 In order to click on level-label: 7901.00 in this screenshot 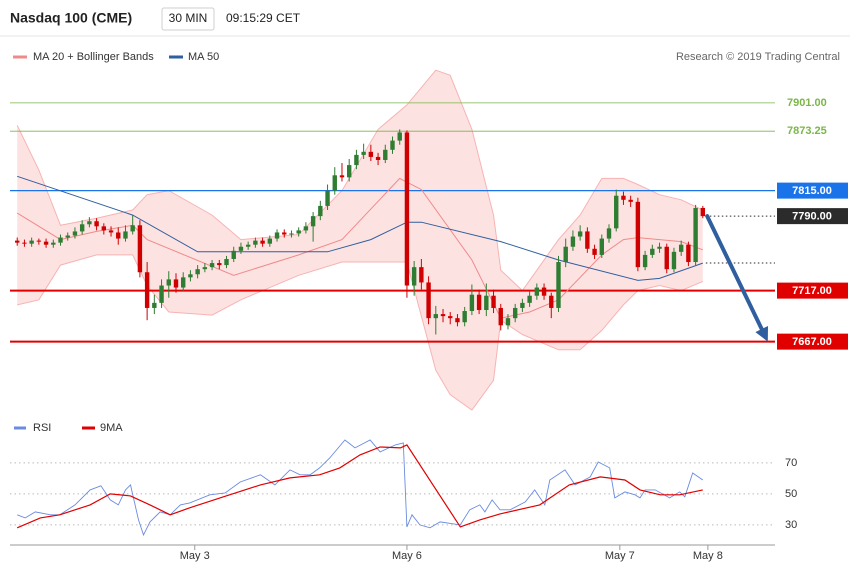, I will do `click(807, 103)`.